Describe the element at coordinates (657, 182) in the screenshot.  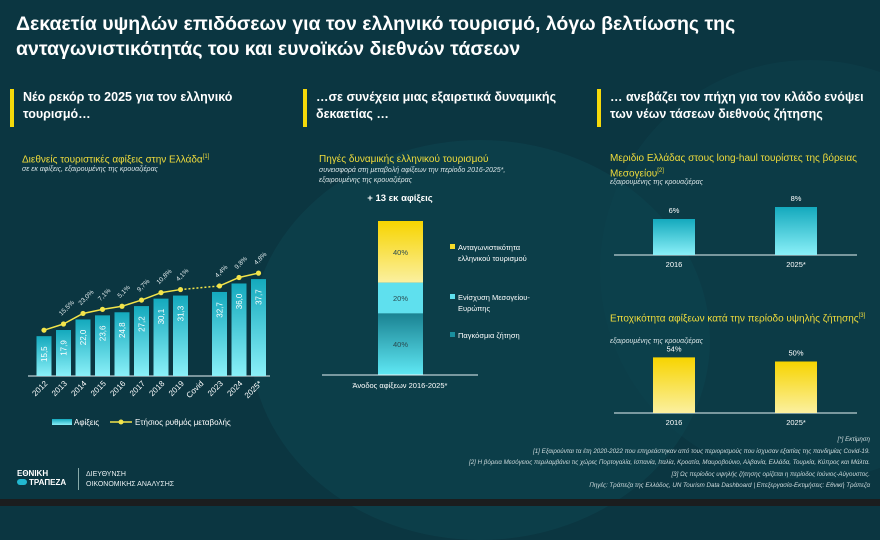
I see `chart3-subtitle: εξαιρουμένης της κρουαζιέρας` at that location.